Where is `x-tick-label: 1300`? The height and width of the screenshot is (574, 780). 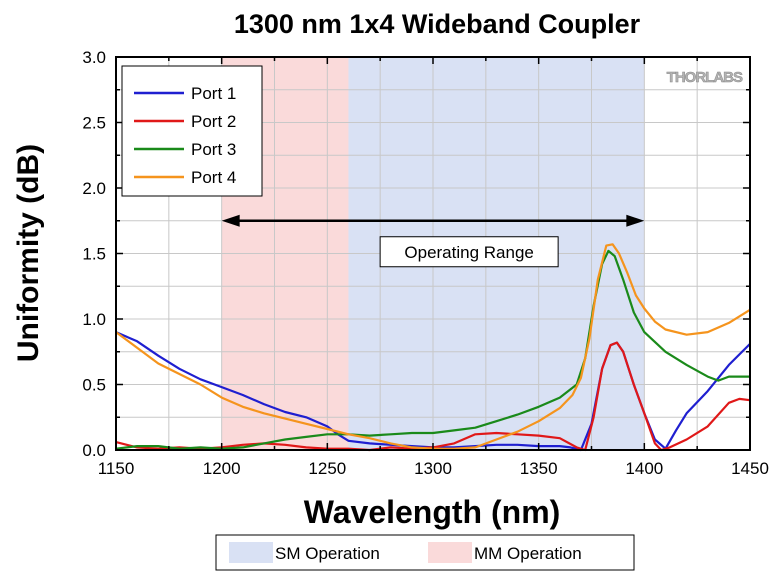 x-tick-label: 1300 is located at coordinates (433, 468).